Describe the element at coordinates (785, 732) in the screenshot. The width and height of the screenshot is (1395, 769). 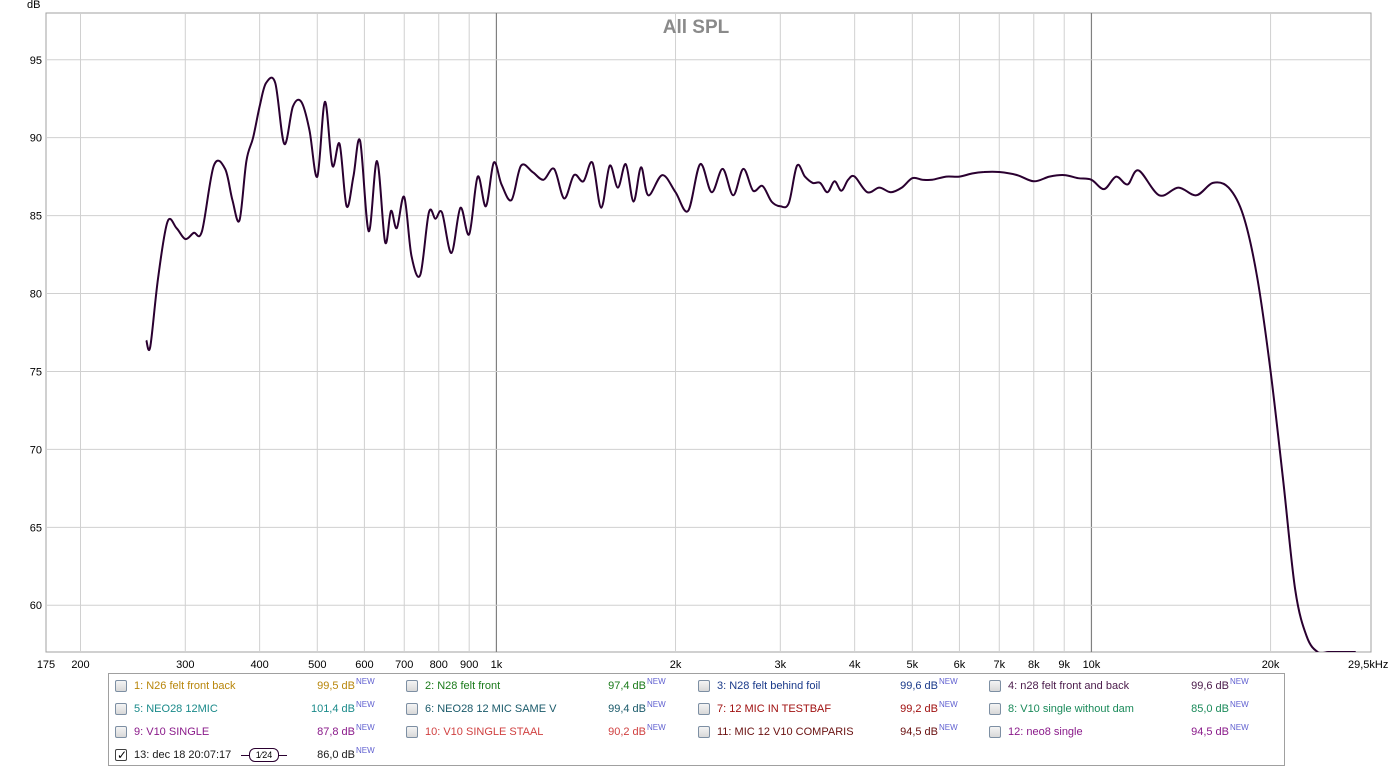
I see `legend-label: 11: MIC 12 V10 COMPARIS` at that location.